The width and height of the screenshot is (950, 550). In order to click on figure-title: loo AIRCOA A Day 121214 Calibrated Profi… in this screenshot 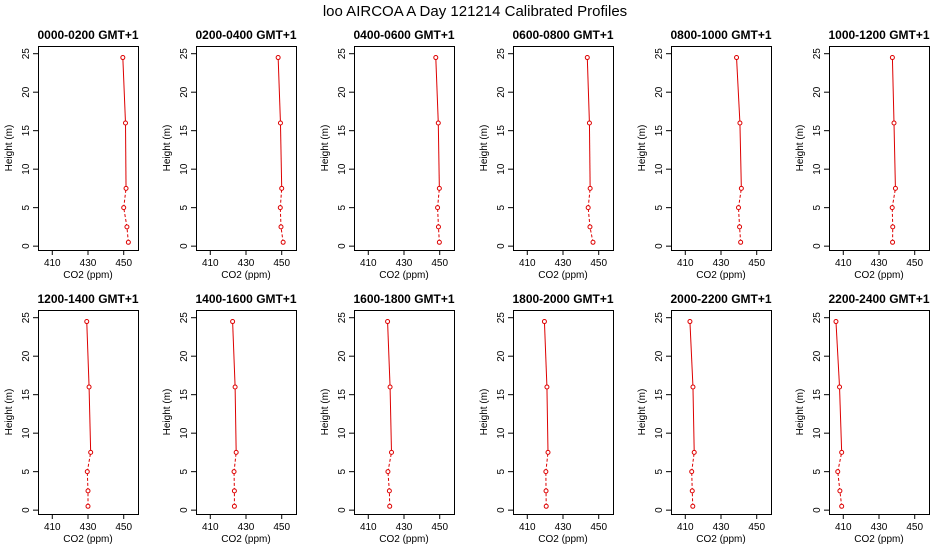, I will do `click(475, 11)`.